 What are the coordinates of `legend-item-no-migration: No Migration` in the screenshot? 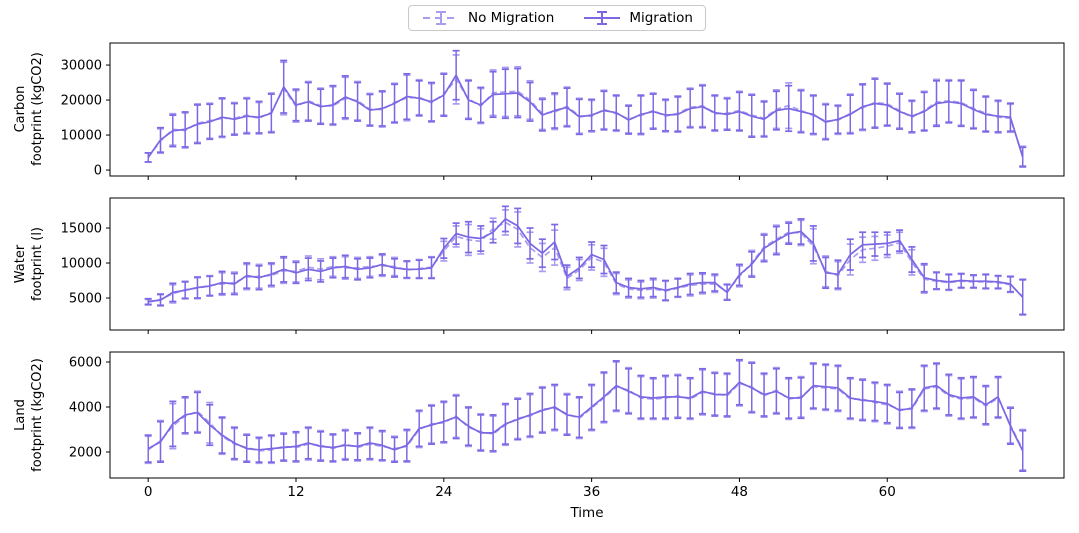 It's located at (487, 18).